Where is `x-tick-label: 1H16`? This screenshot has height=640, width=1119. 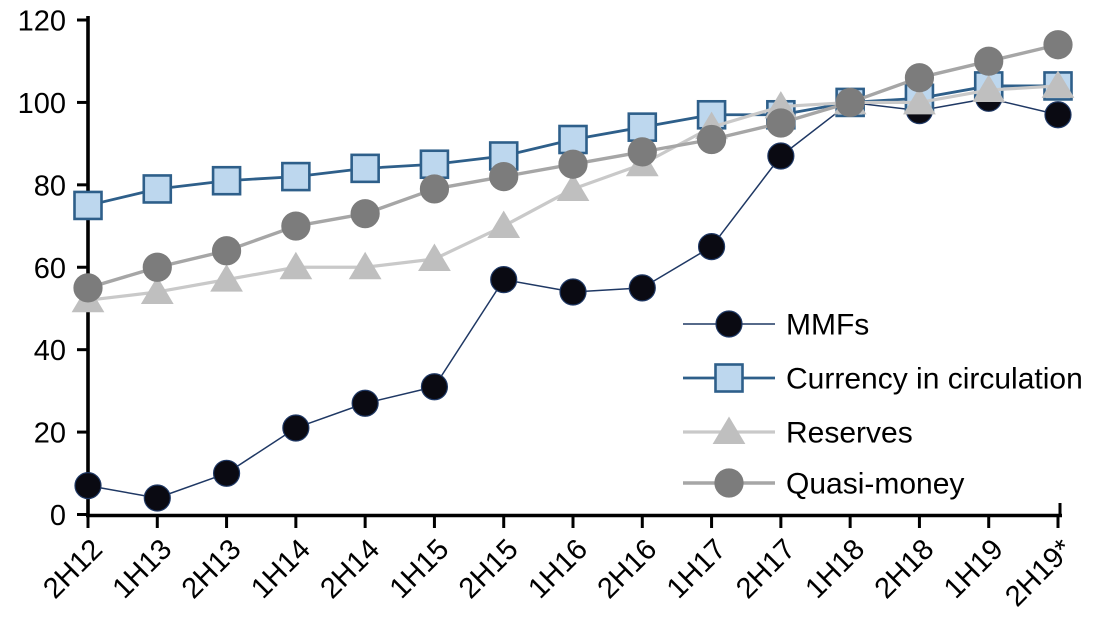 x-tick-label: 1H16 is located at coordinates (558, 569).